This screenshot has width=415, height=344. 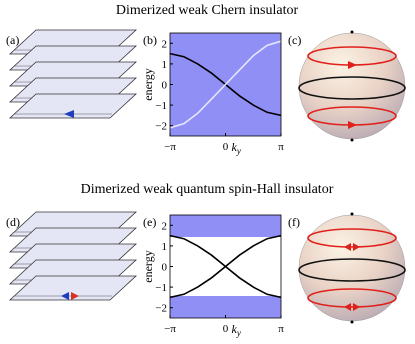 What do you see at coordinates (294, 222) in the screenshot?
I see `panel-label: (f)` at bounding box center [294, 222].